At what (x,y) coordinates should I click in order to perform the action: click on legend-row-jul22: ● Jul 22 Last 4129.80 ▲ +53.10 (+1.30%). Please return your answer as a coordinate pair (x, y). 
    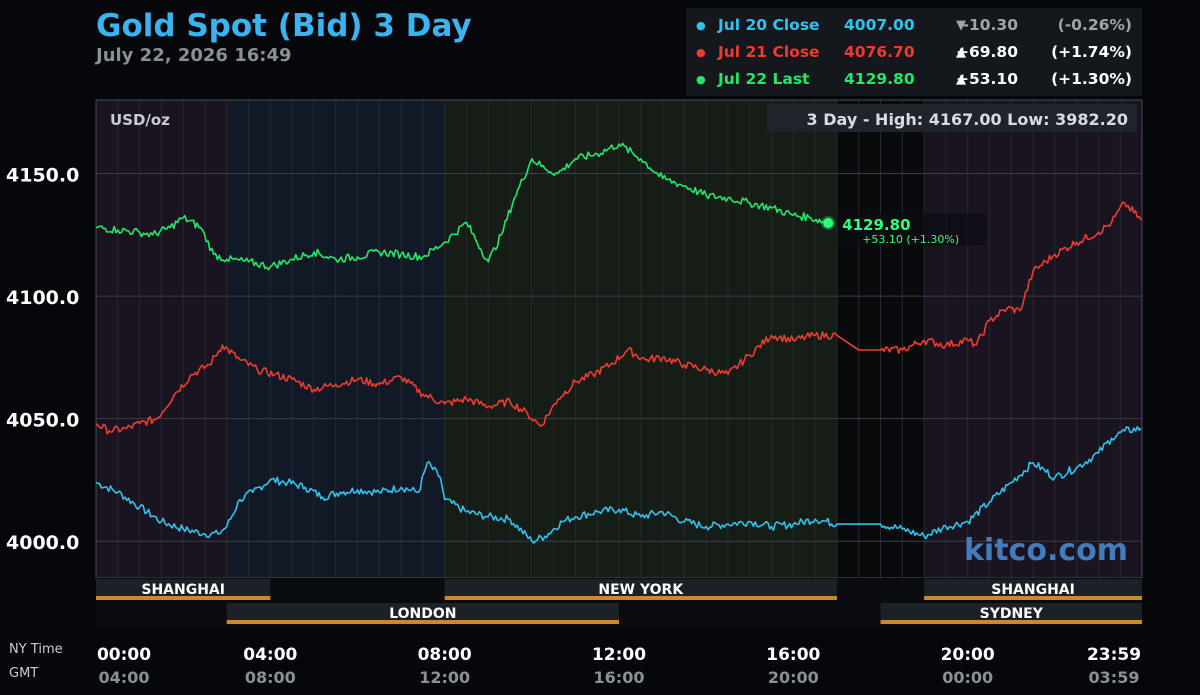
    Looking at the image, I should click on (914, 83).